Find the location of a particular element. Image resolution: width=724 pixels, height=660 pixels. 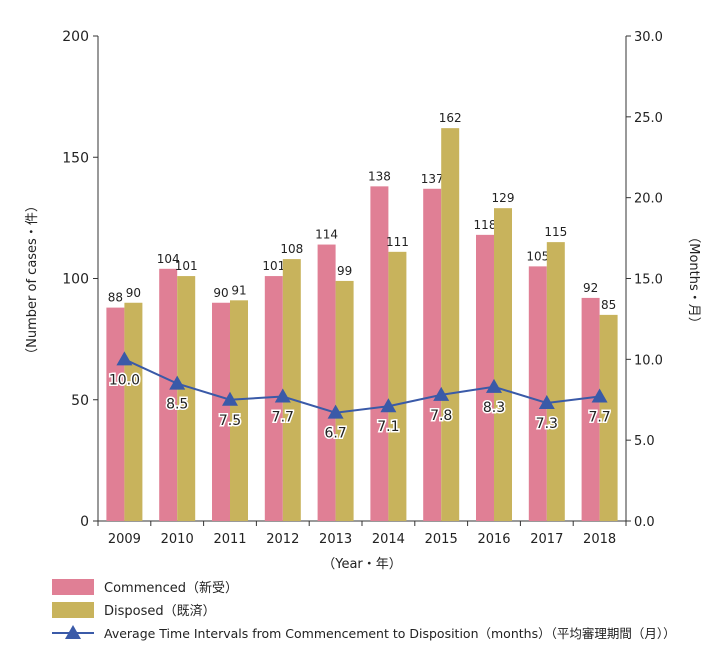

line-value-label: 7.5 is located at coordinates (230, 421).